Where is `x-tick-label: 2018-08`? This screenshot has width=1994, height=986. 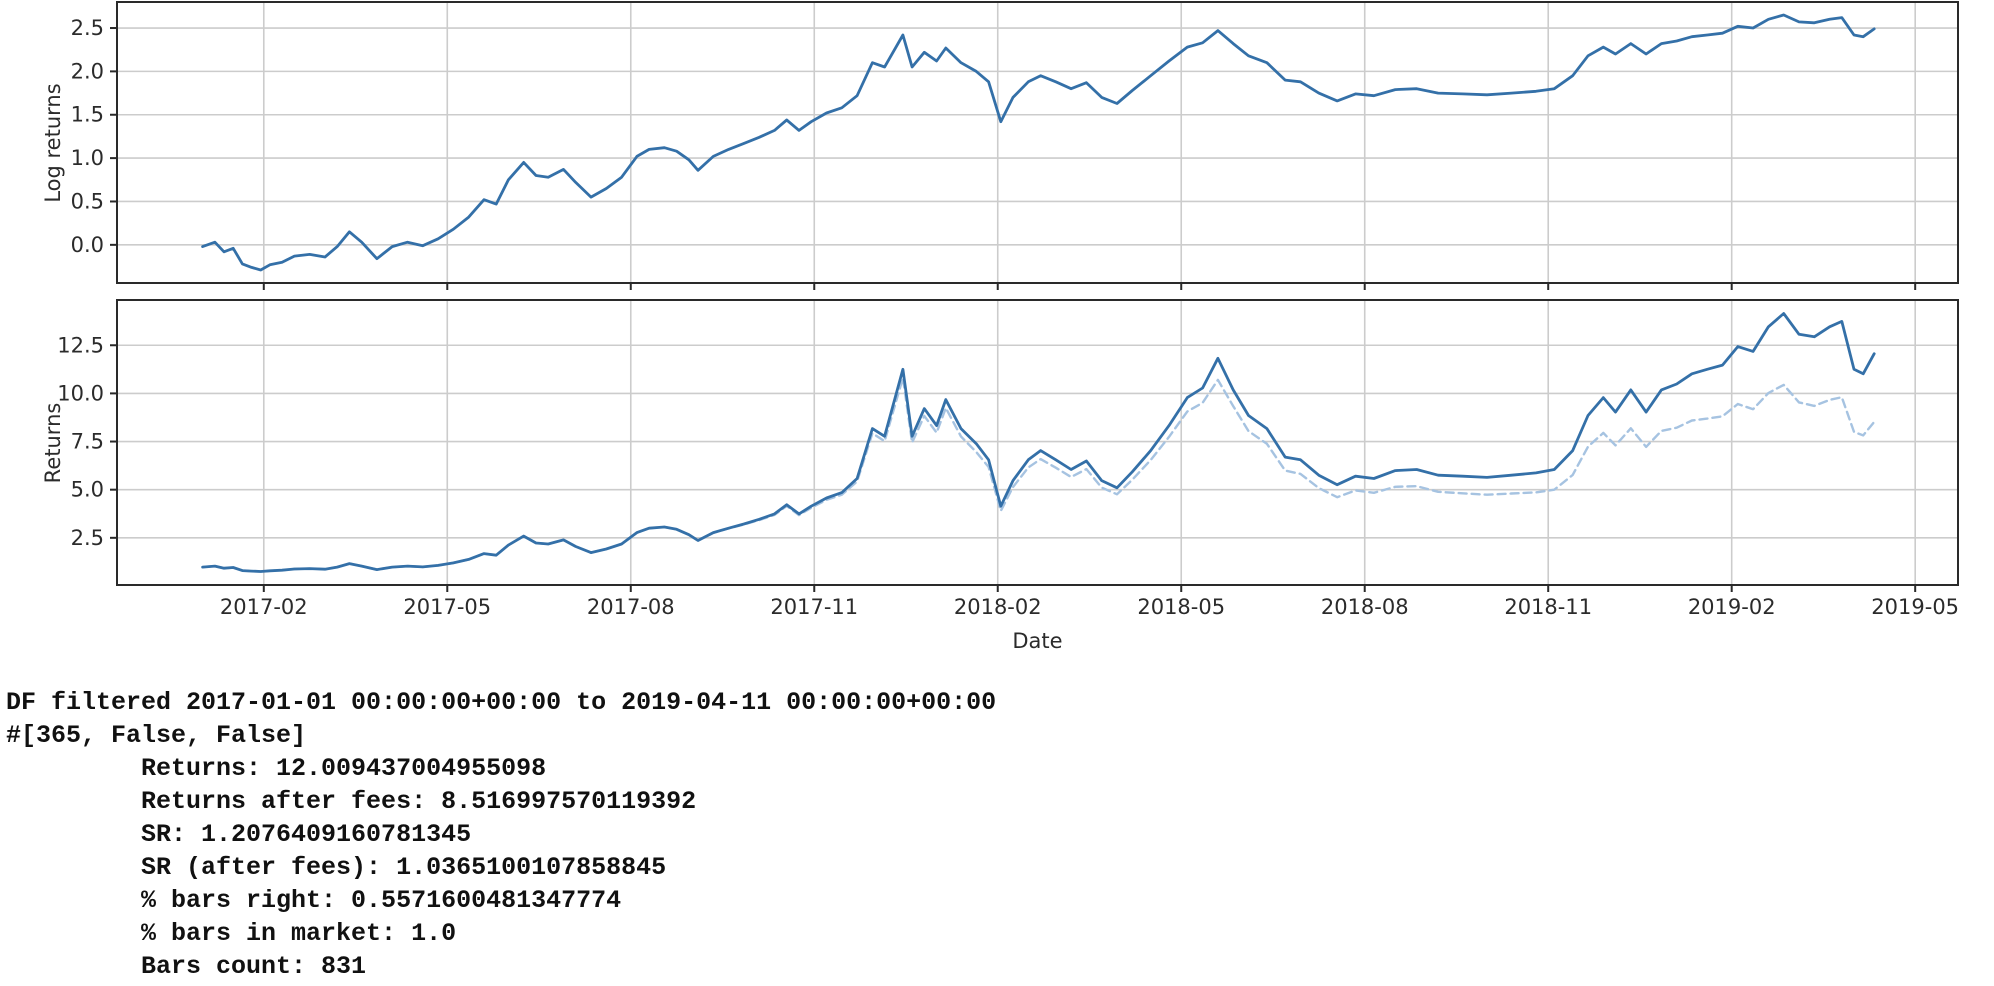
x-tick-label: 2018-08 is located at coordinates (1365, 607).